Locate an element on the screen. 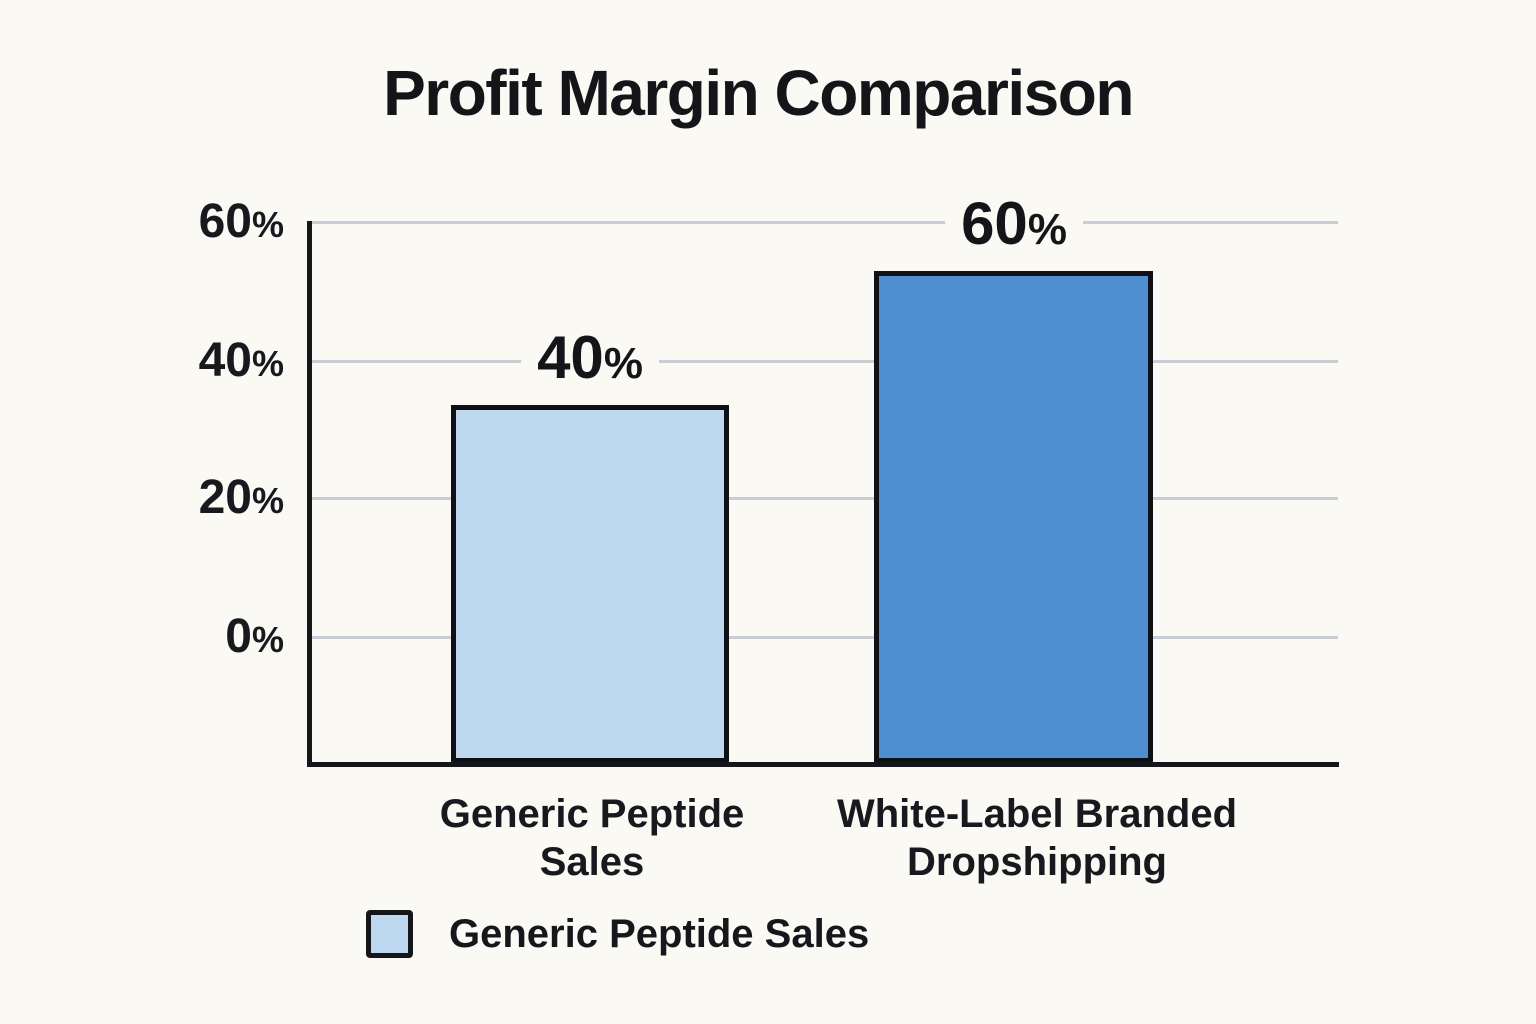 Image resolution: width=1536 pixels, height=1024 pixels. chart-legend: Generic Peptide Sales is located at coordinates (617, 934).